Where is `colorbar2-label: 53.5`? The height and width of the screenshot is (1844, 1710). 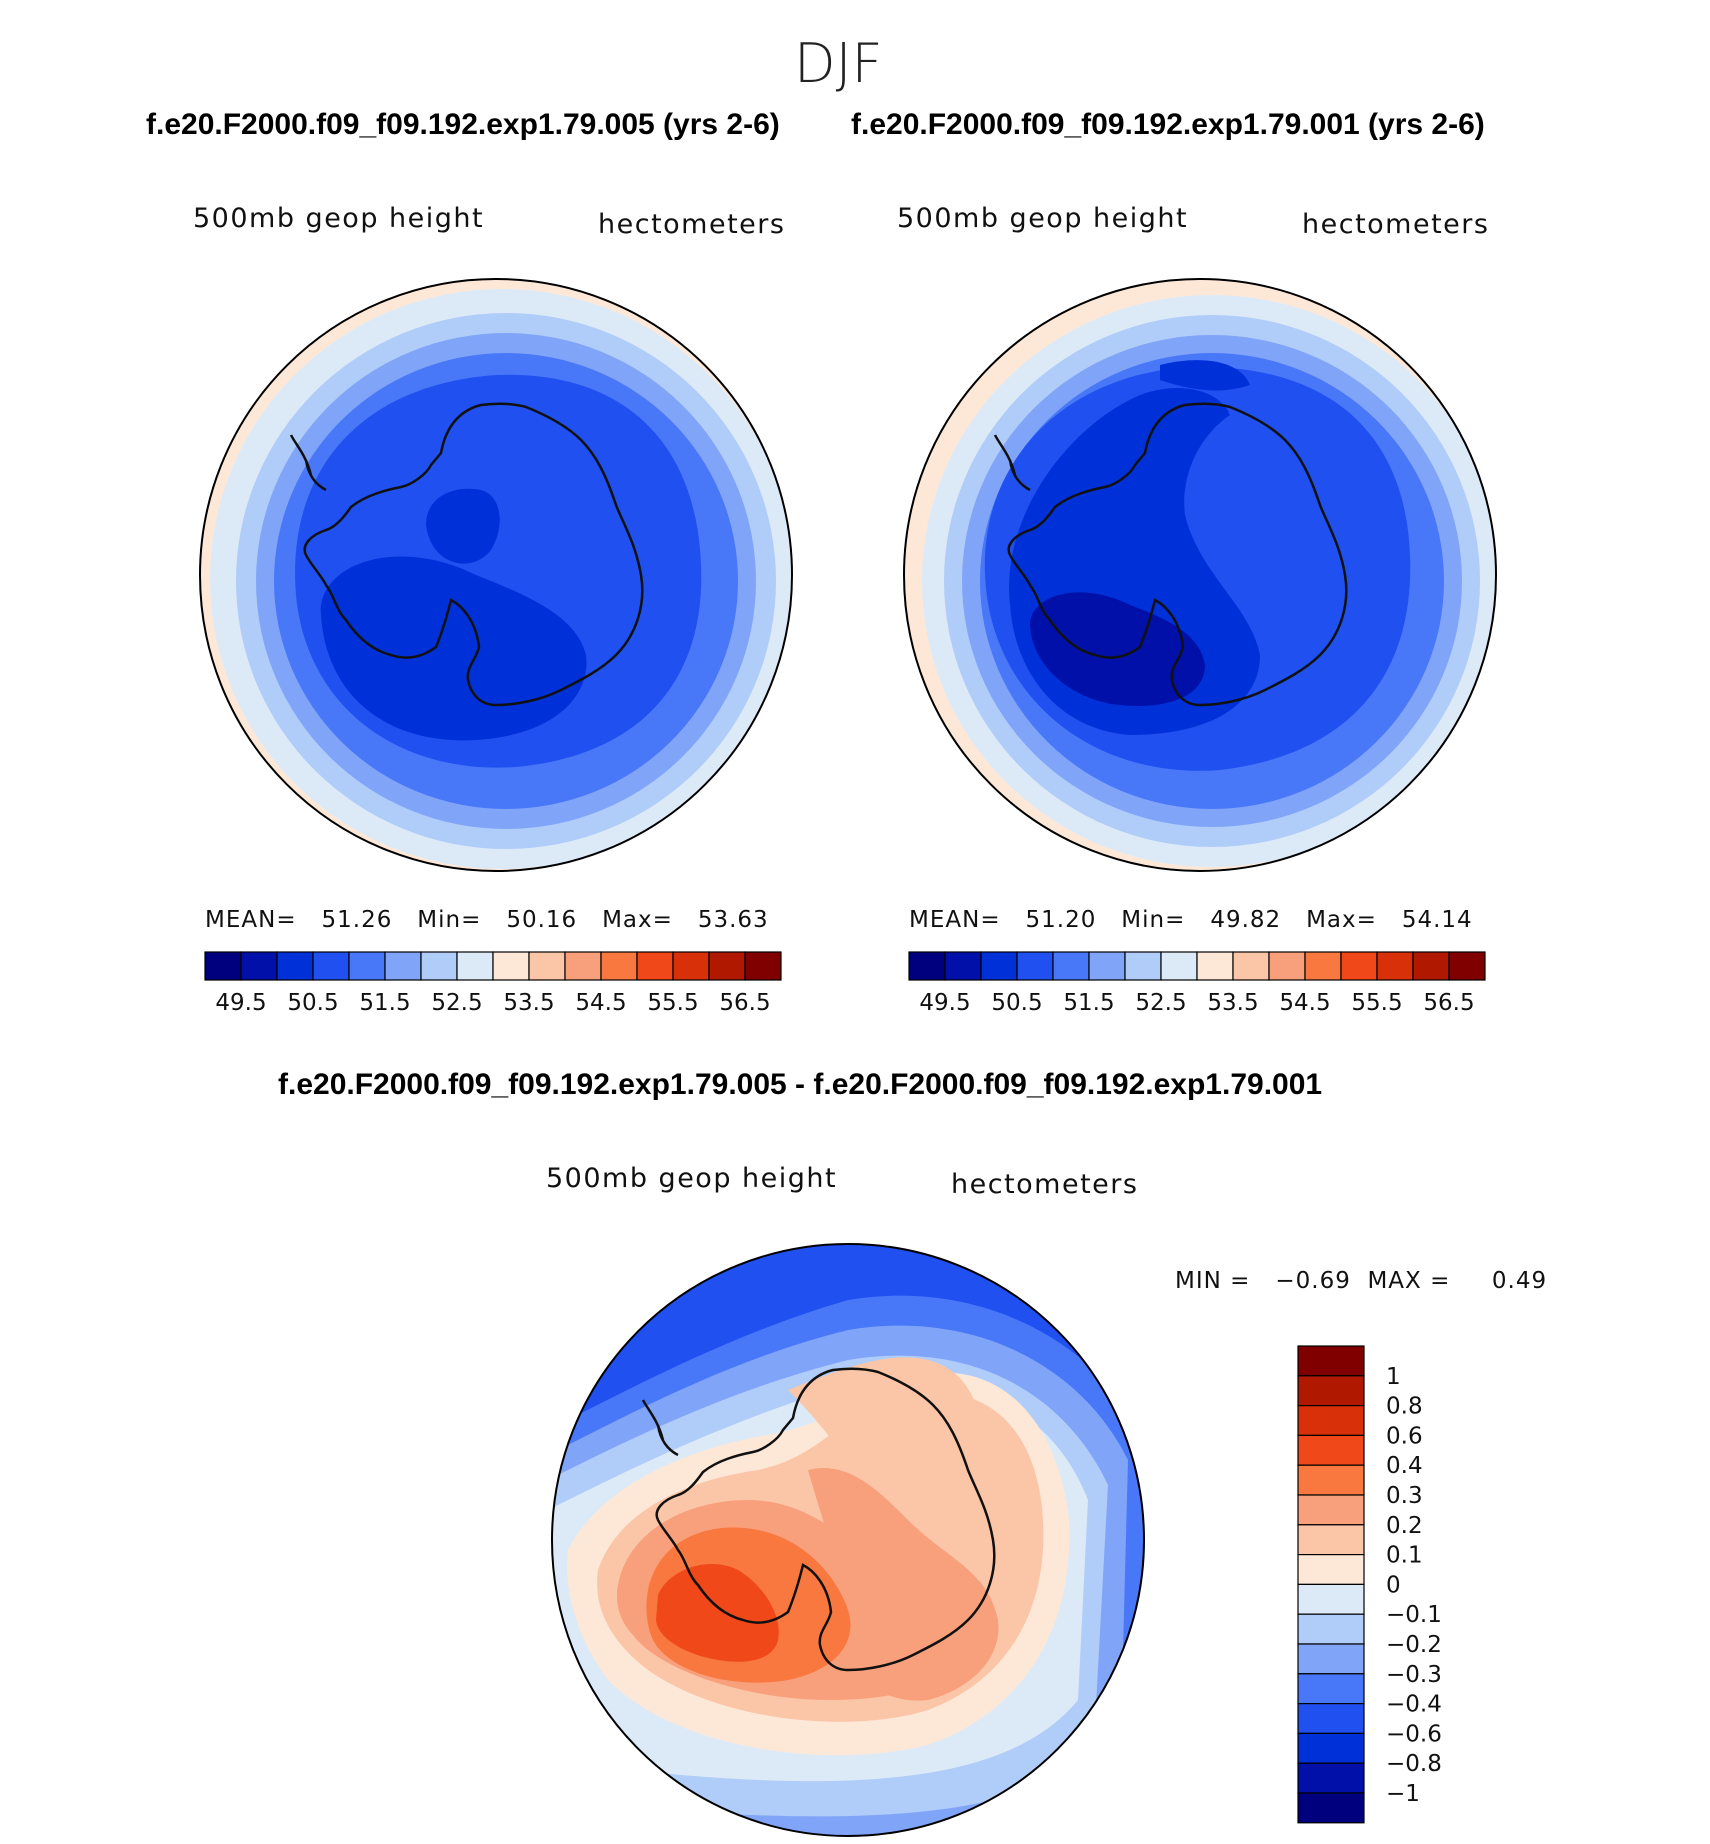 colorbar2-label: 53.5 is located at coordinates (1232, 1003).